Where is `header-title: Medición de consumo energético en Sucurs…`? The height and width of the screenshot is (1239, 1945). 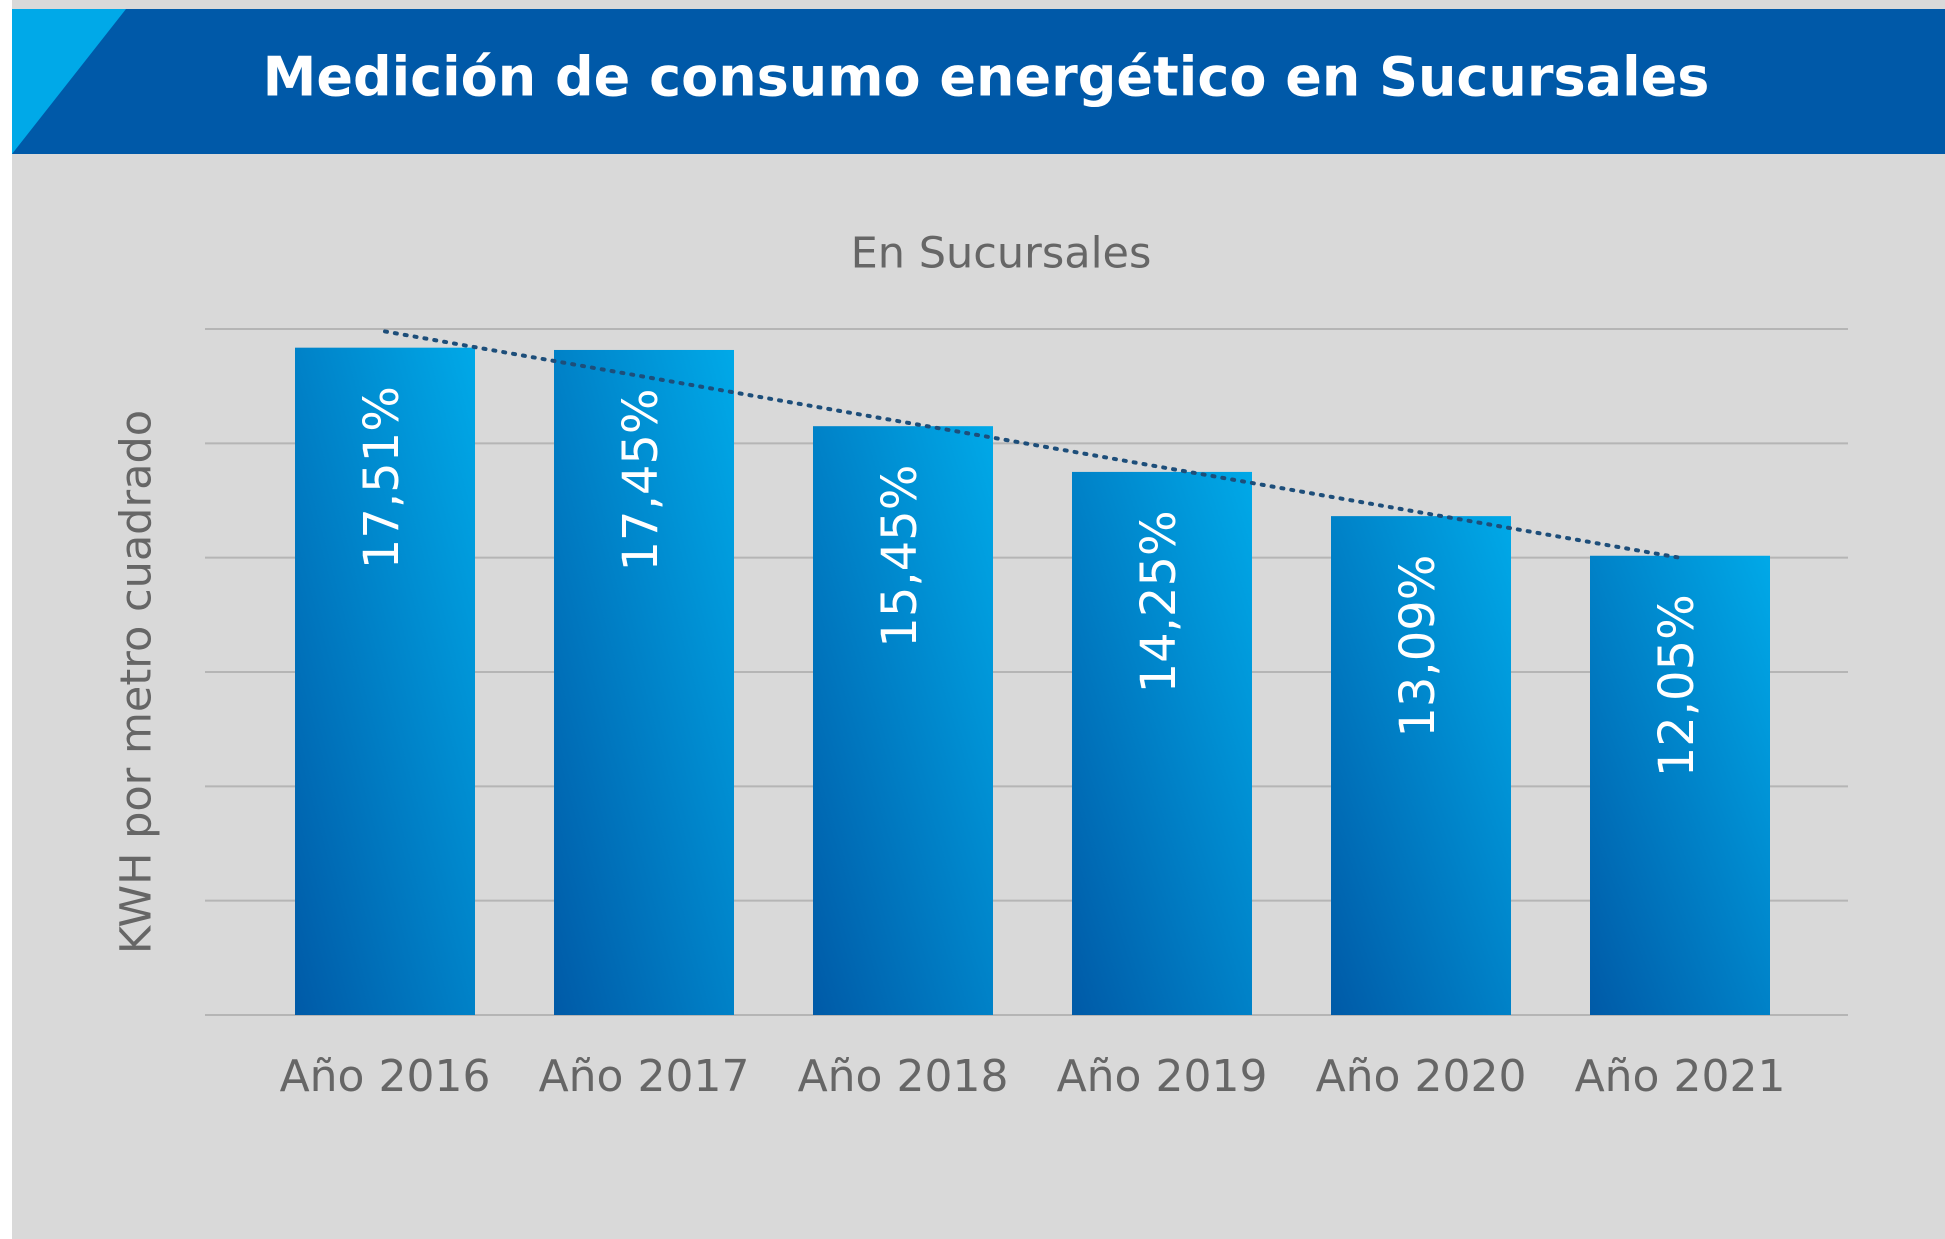
header-title: Medición de consumo energético en Sucurs… is located at coordinates (986, 77).